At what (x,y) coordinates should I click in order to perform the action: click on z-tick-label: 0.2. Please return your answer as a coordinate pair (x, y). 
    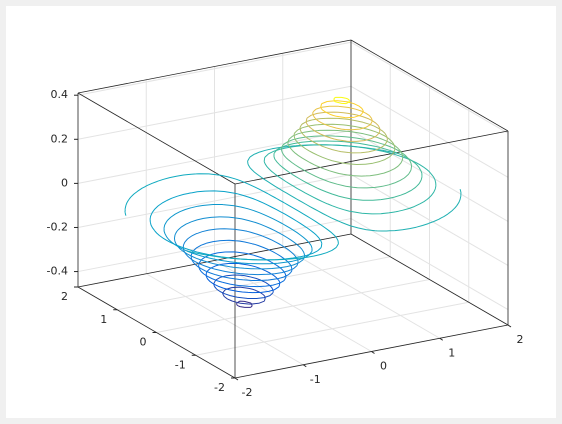
    Looking at the image, I should click on (60, 138).